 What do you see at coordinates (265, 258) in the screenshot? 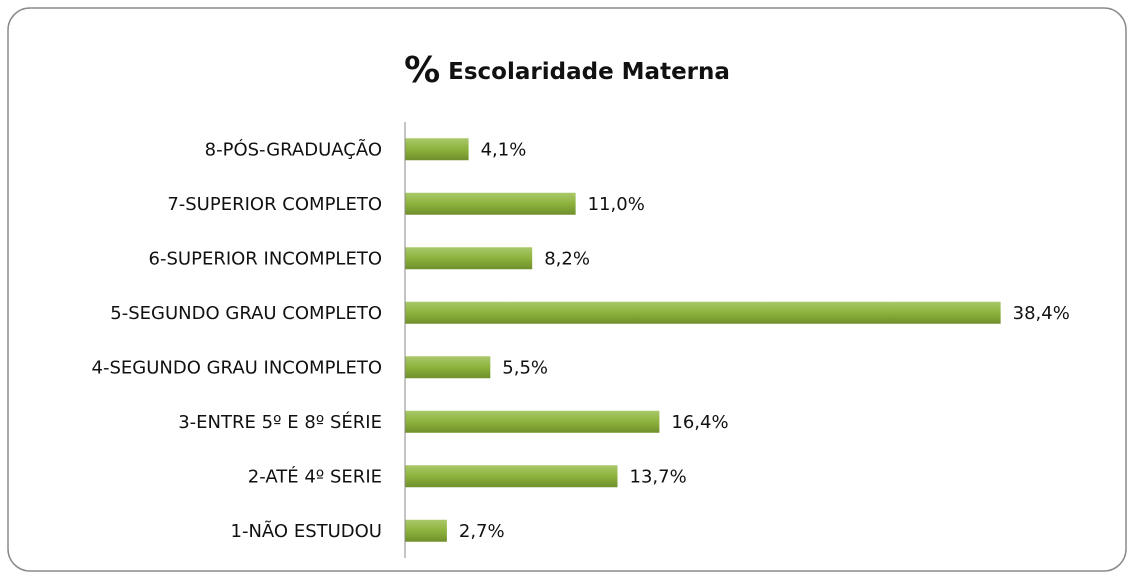
I see `y-tick-label: 6-SUPERIOR INCOMPLETO` at bounding box center [265, 258].